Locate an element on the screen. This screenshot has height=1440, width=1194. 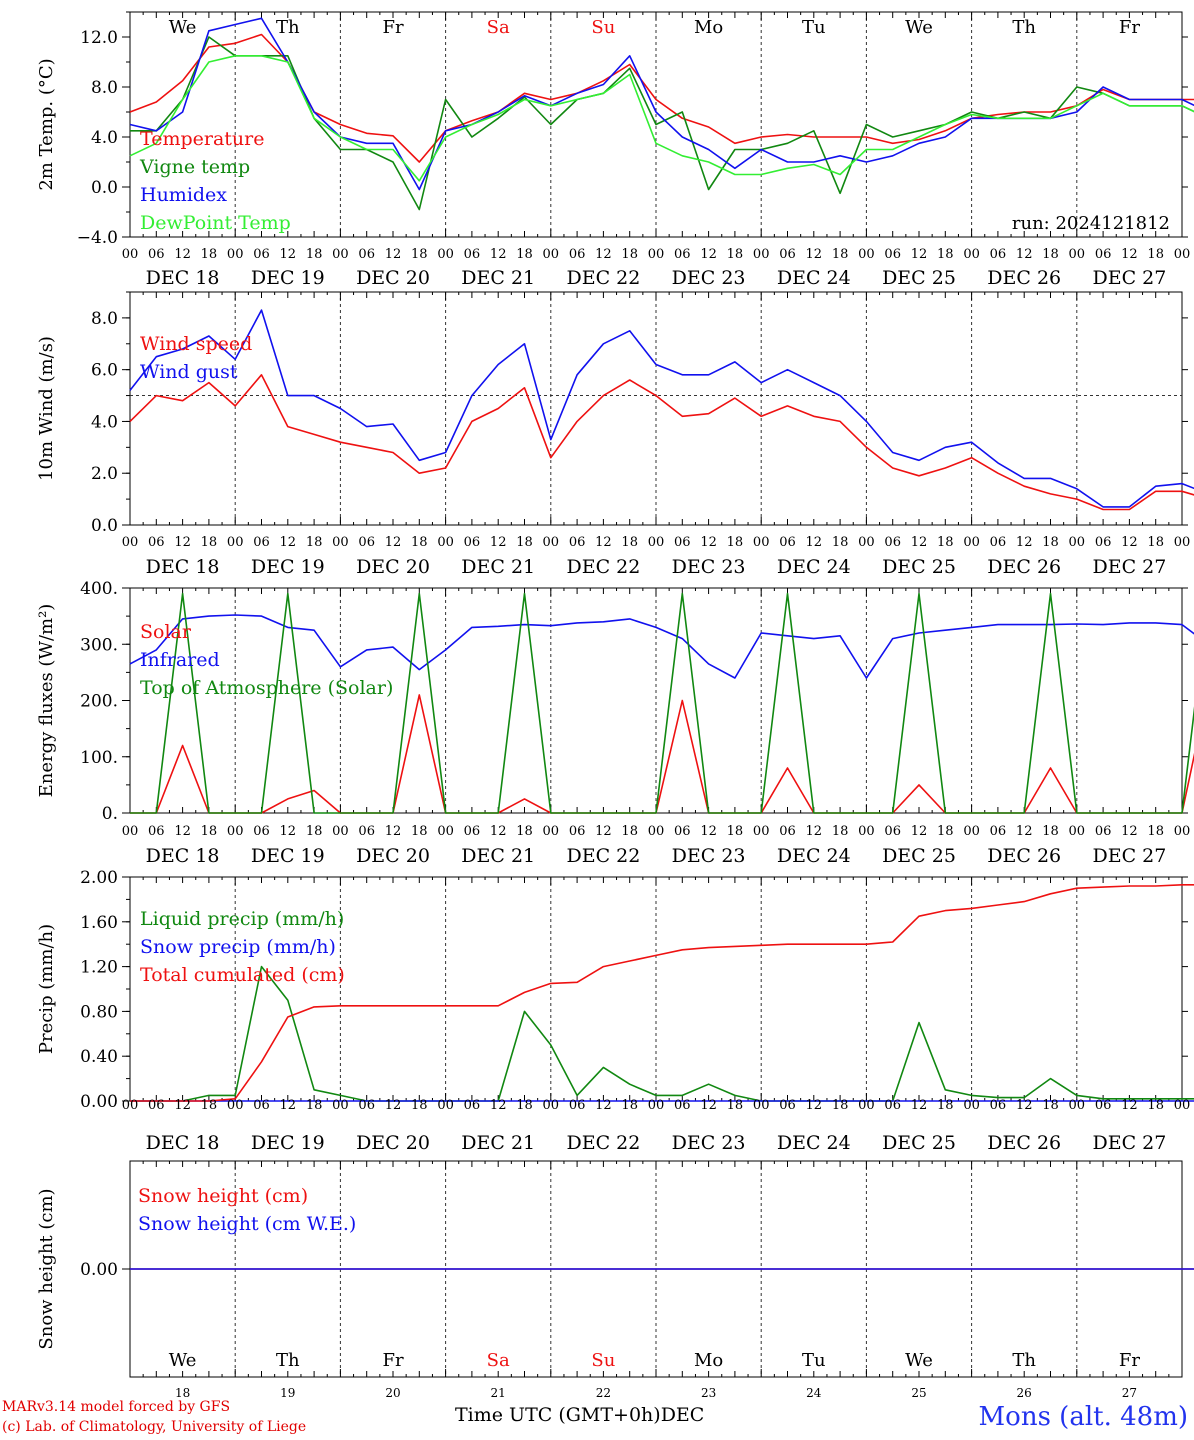
day-of-week-label: We is located at coordinates (183, 27).